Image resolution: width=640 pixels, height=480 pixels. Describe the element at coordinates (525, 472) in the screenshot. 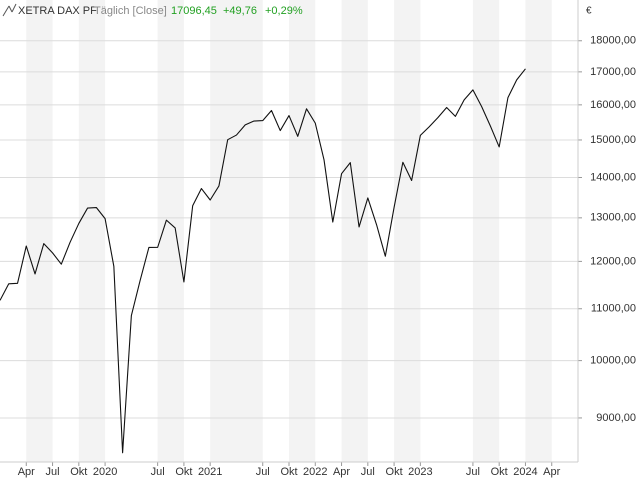

I see `x-tick-label: 2024` at that location.